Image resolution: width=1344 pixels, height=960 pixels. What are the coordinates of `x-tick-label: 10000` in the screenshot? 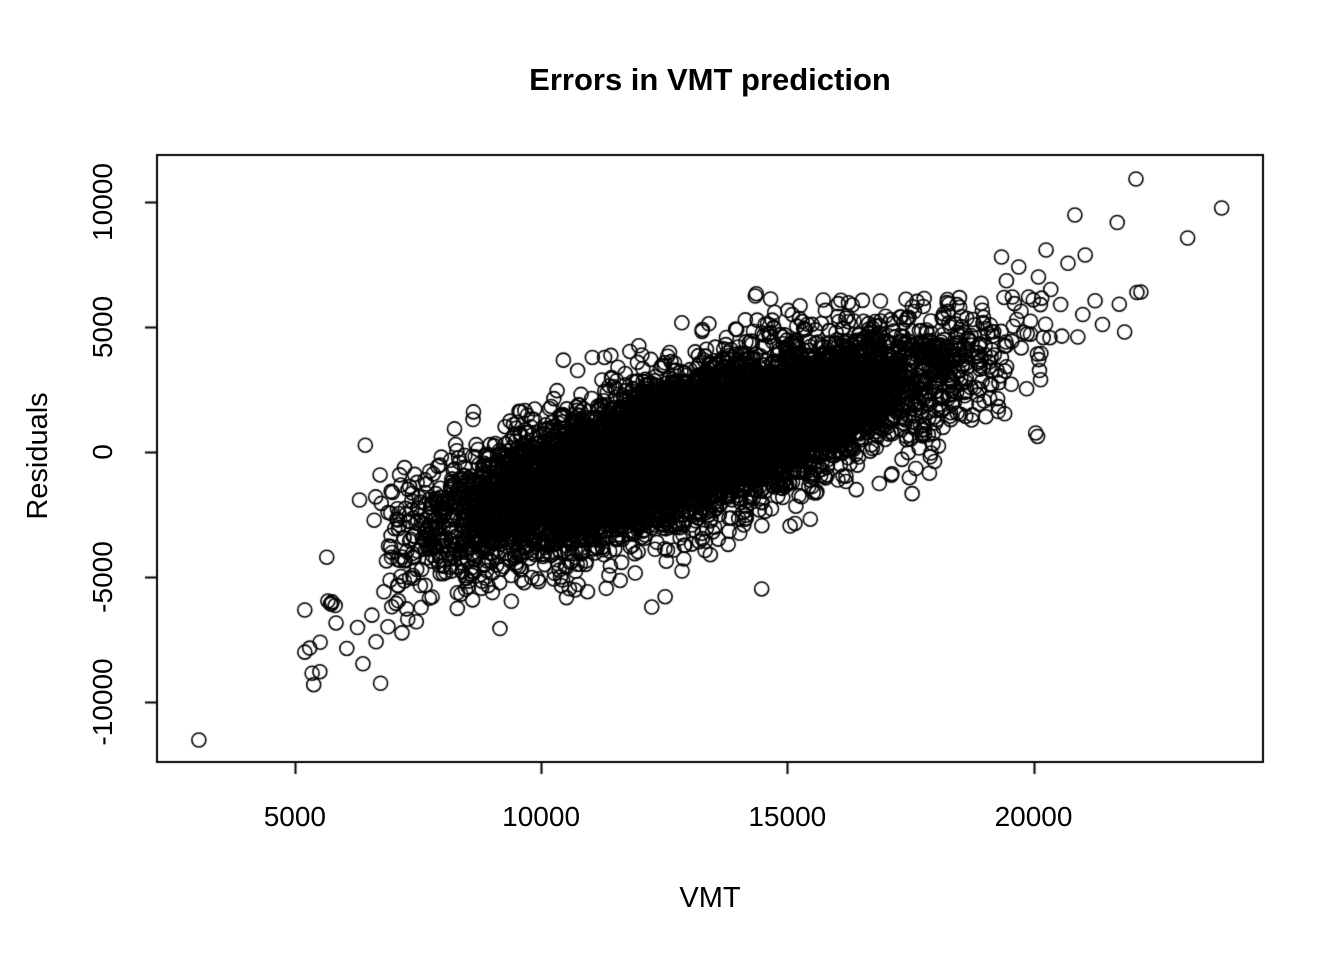 It's located at (541, 816).